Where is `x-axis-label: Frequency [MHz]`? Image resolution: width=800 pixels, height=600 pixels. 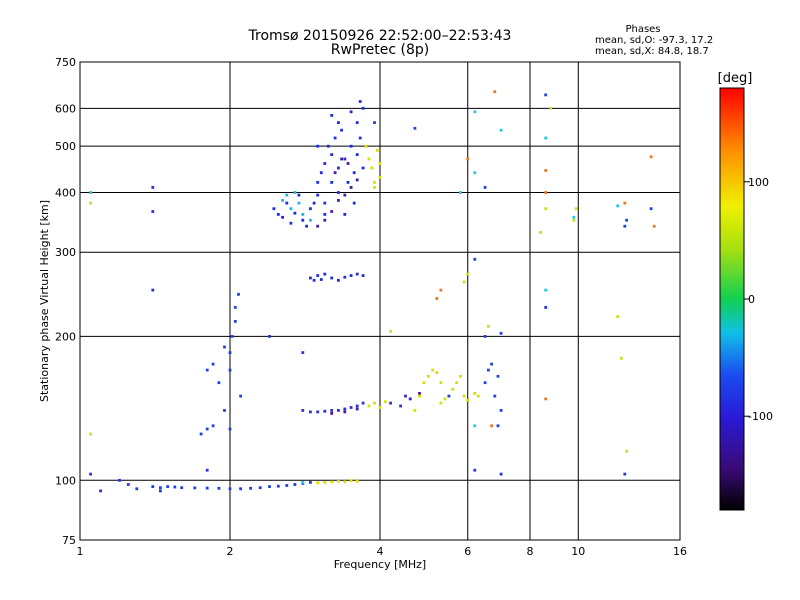 x-axis-label: Frequency [MHz] is located at coordinates (380, 564).